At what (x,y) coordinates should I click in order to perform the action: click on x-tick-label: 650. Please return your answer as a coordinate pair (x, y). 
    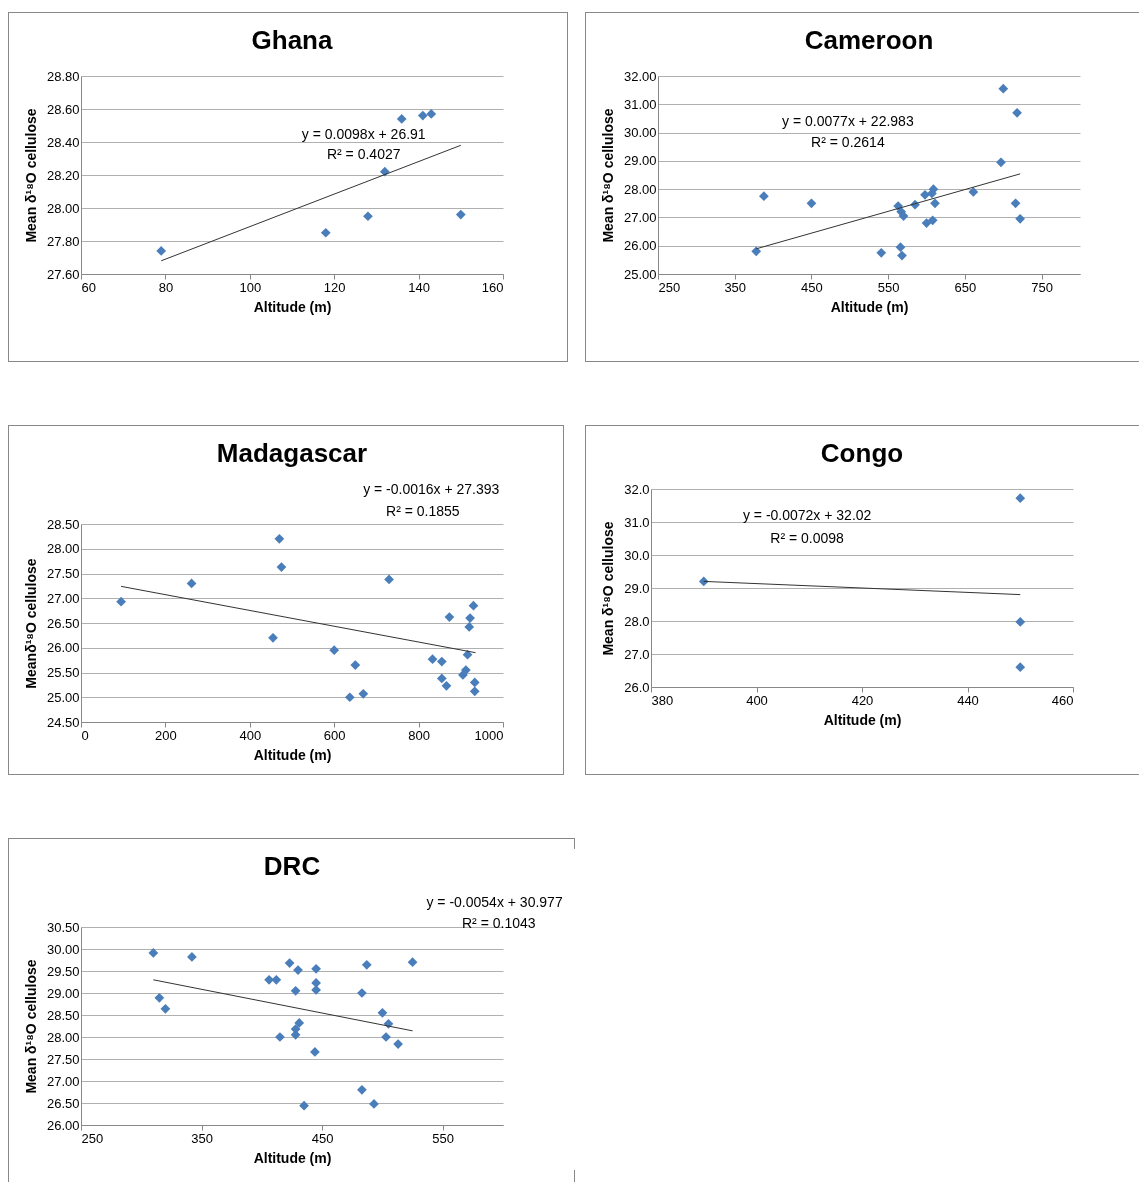
    Looking at the image, I should click on (965, 287).